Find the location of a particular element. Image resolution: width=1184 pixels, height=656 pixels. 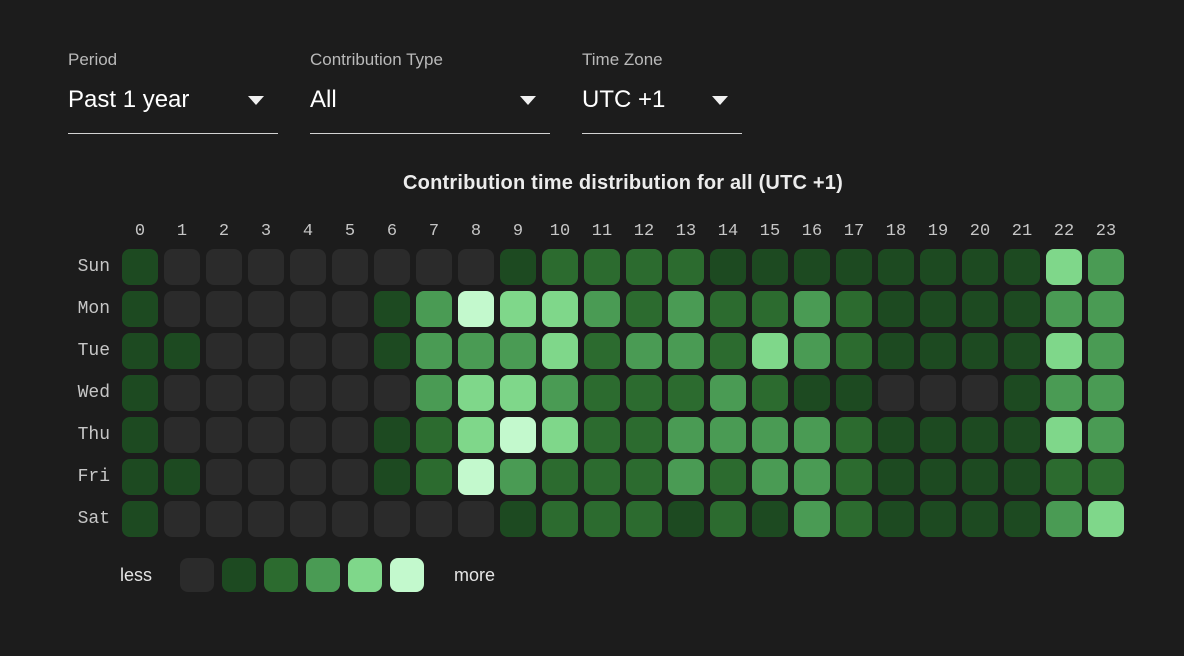

contribution-type-select: All is located at coordinates (430, 109).